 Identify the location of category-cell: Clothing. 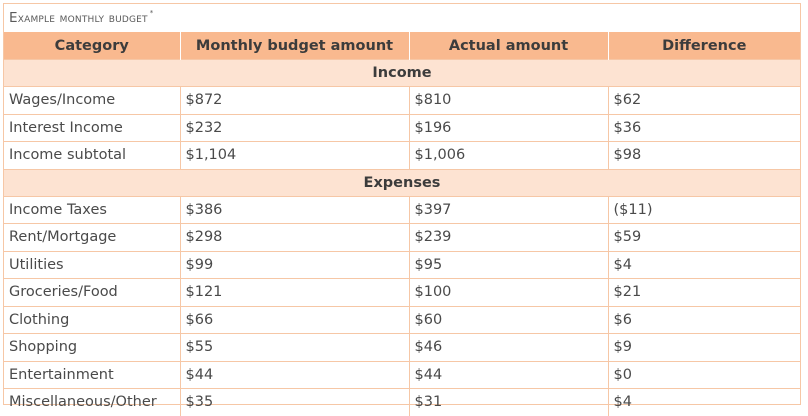
(92, 320).